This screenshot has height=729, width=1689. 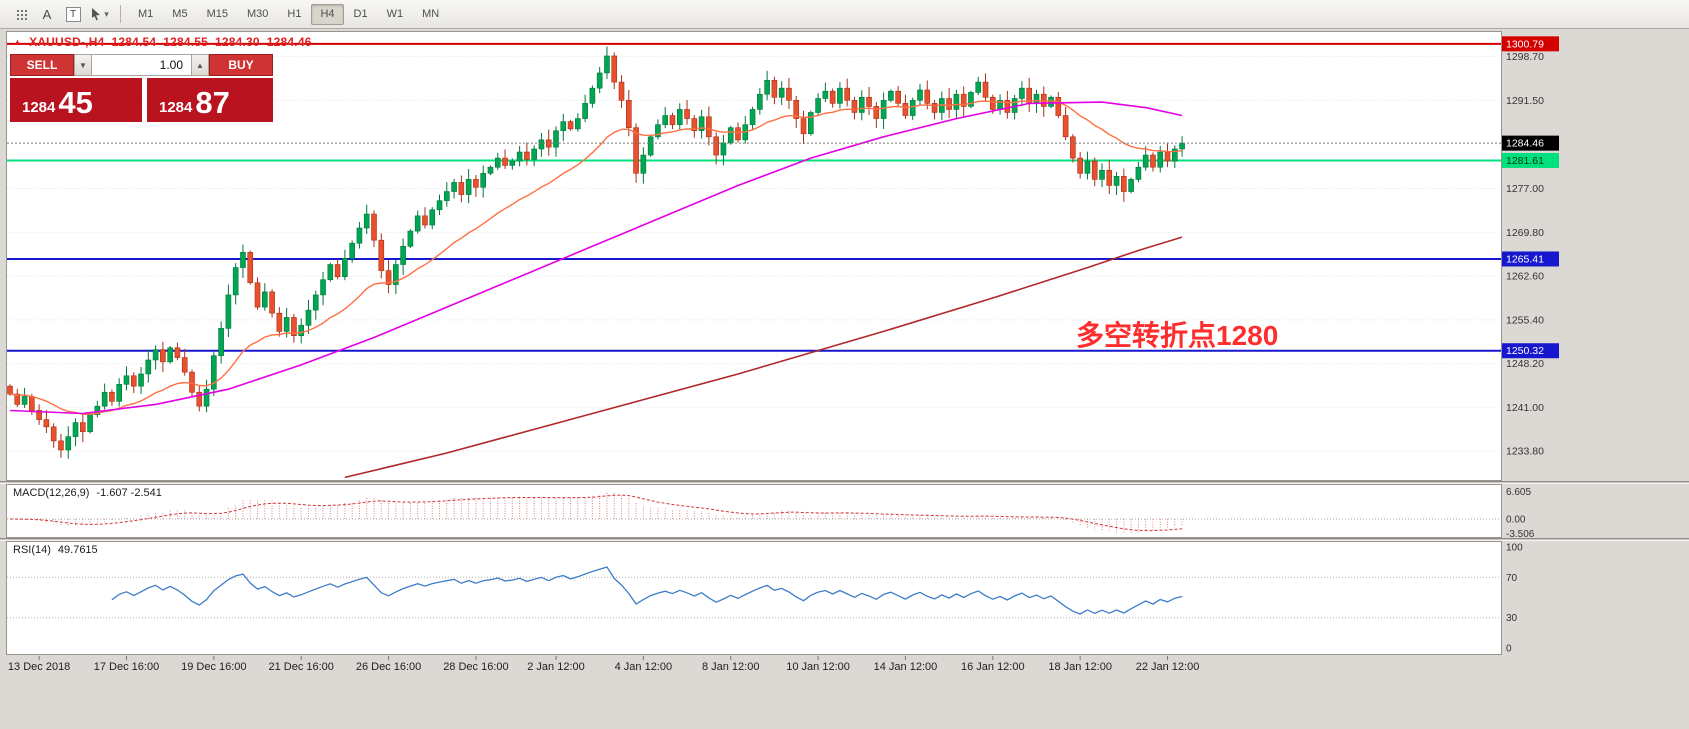 What do you see at coordinates (257, 14) in the screenshot?
I see `timeframe-m30-button: M30` at bounding box center [257, 14].